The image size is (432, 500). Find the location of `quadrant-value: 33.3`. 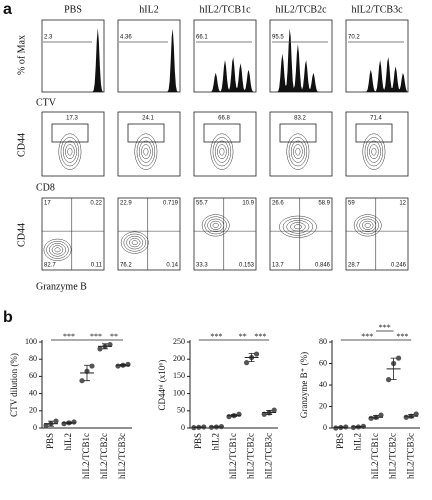

quadrant-value: 33.3 is located at coordinates (202, 266).